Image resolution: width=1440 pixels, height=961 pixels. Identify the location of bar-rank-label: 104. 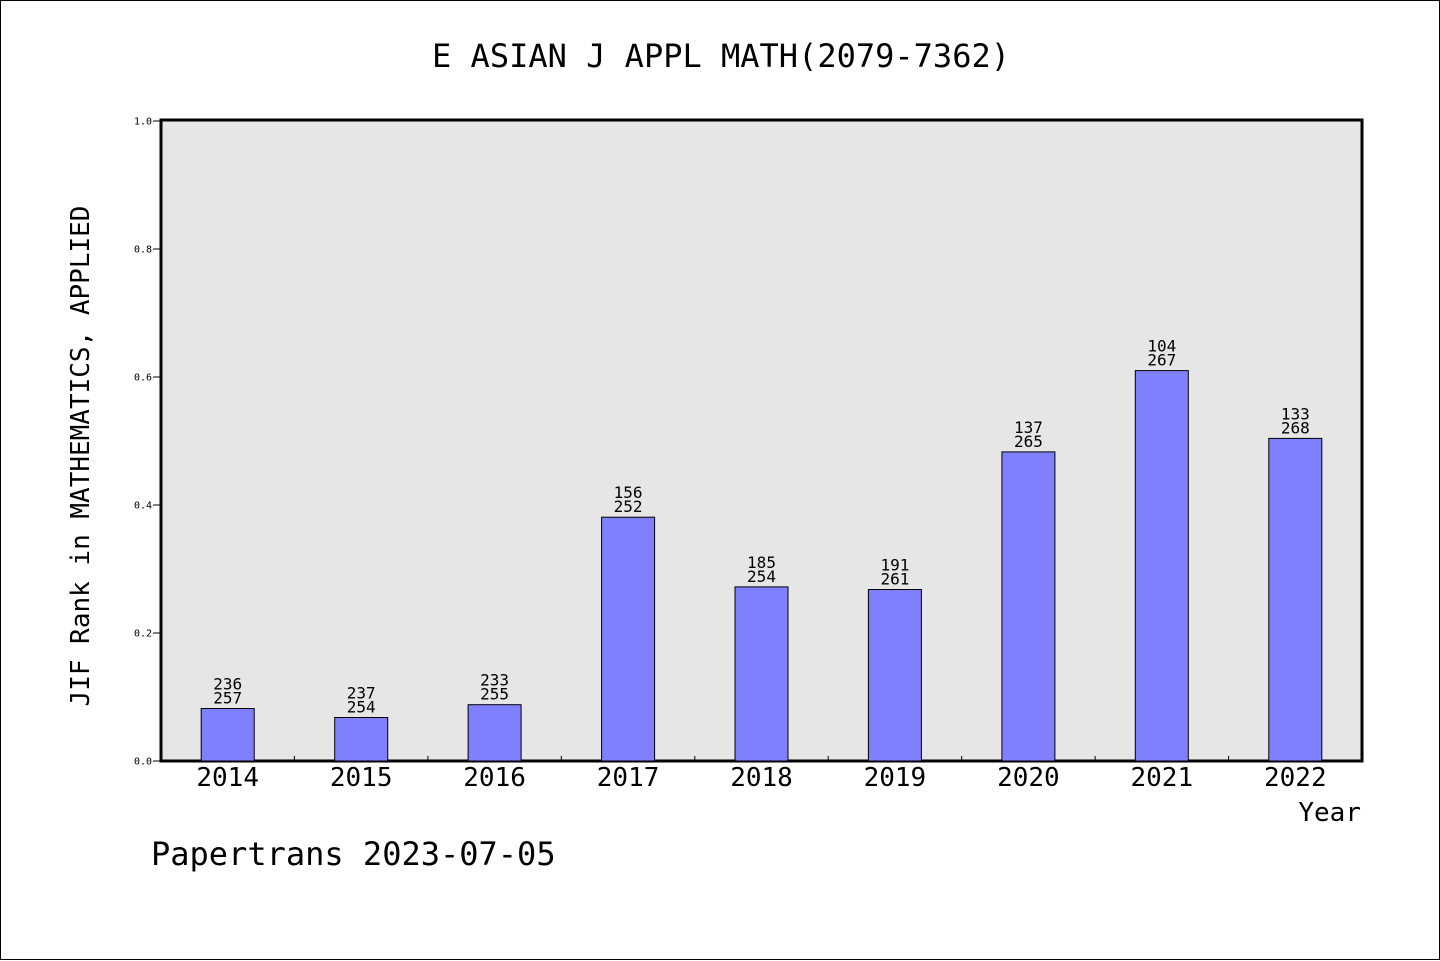
(1161, 346).